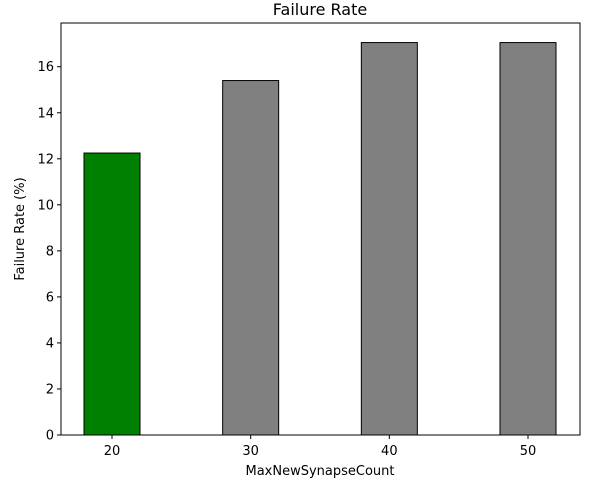 This screenshot has width=592, height=490. I want to click on y-axis-ticks: 0 2 4 6 8 10 12 14 16, so click(49, 252).